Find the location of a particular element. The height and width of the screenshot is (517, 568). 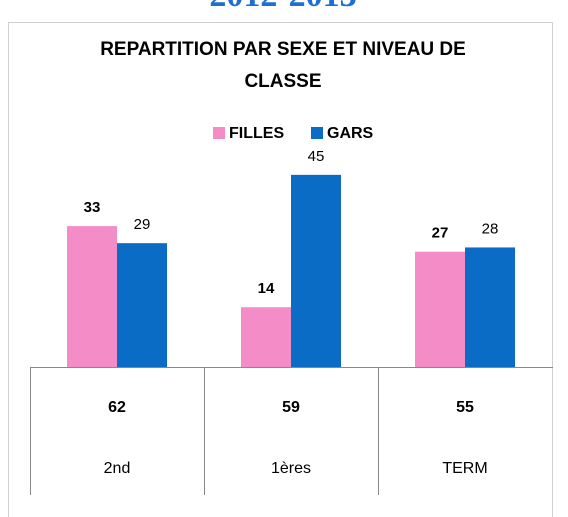

legend-label: FILLES is located at coordinates (256, 133).